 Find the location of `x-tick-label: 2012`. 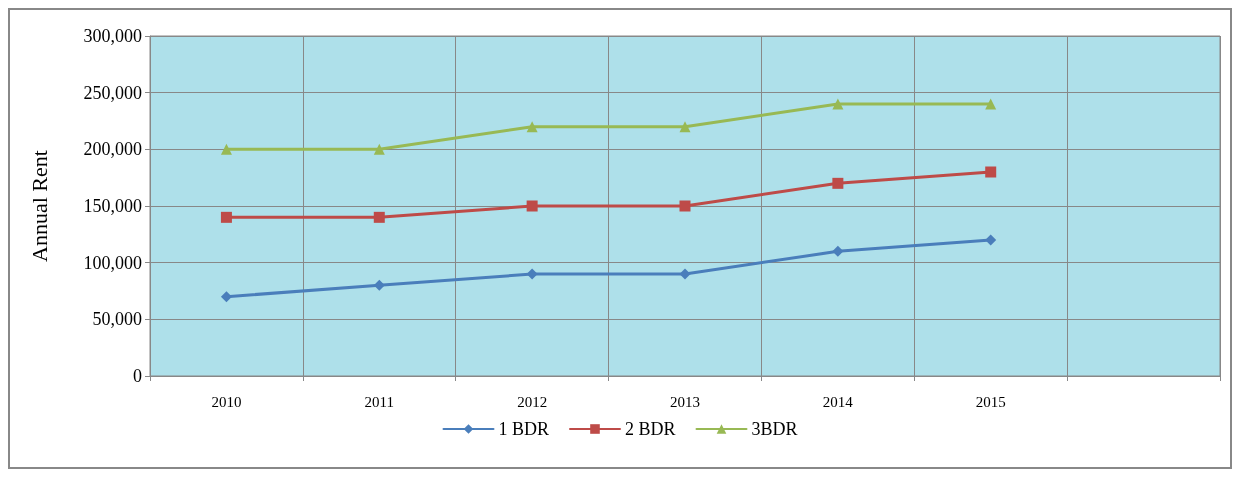

x-tick-label: 2012 is located at coordinates (532, 401).